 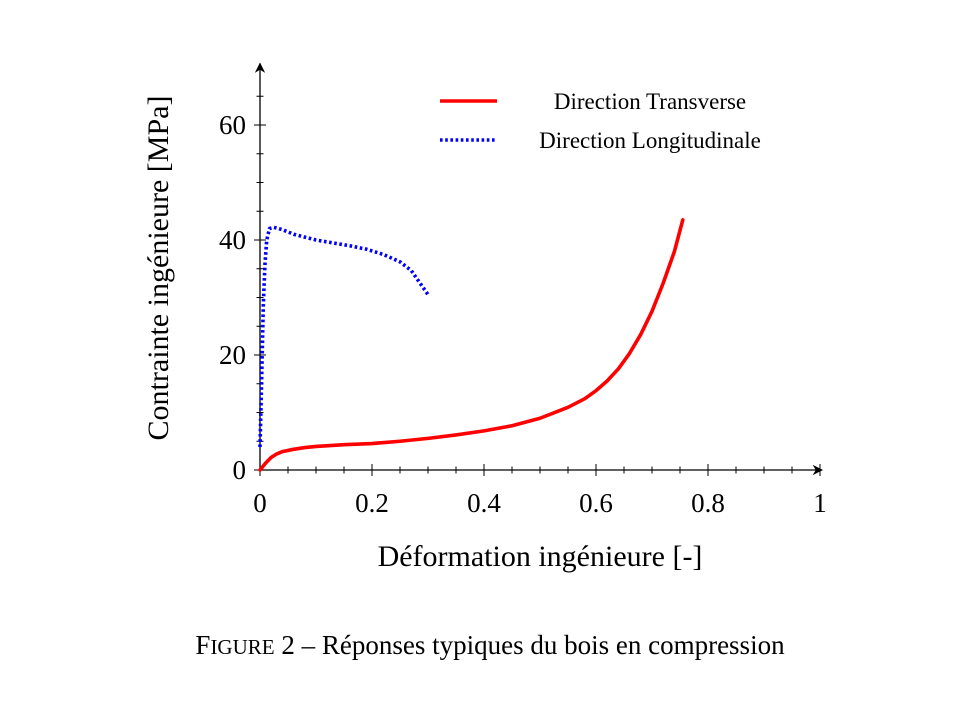 What do you see at coordinates (158, 268) in the screenshot?
I see `y-axis-label: Contrainte ingénieure [MPa]` at bounding box center [158, 268].